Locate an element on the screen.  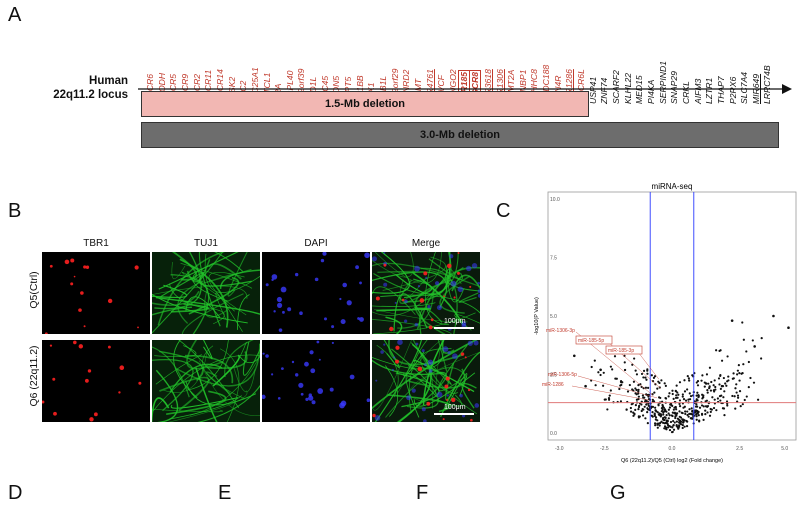
annotation-leader is located at coordinates (617, 387).